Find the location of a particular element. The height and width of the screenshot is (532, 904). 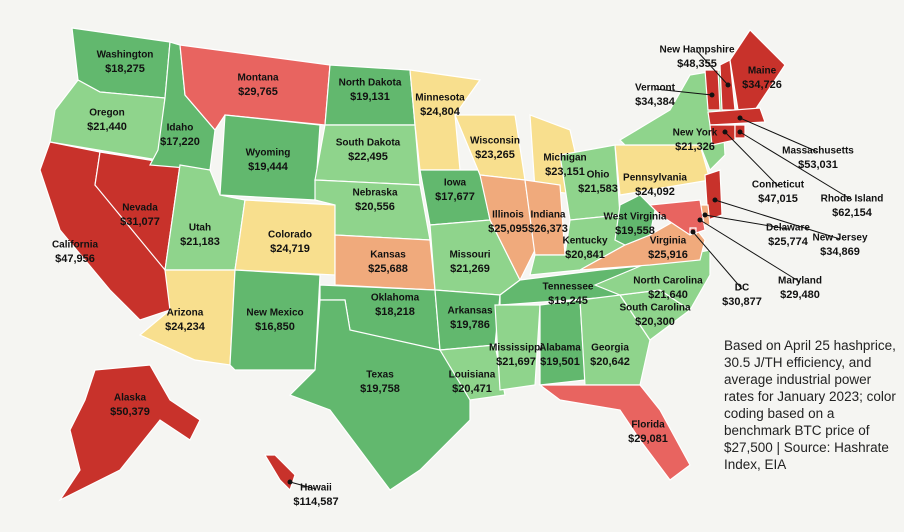

state-value: $18,218 is located at coordinates (395, 312).